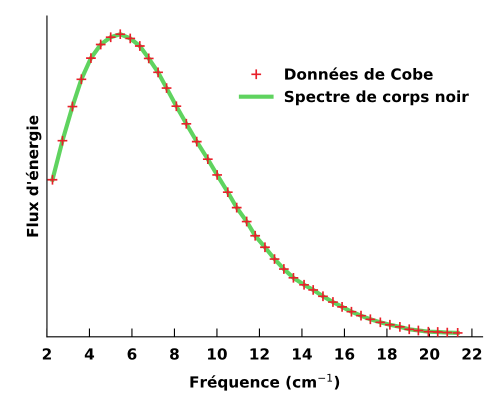  I want to click on x-tick-label: 22, so click(472, 354).